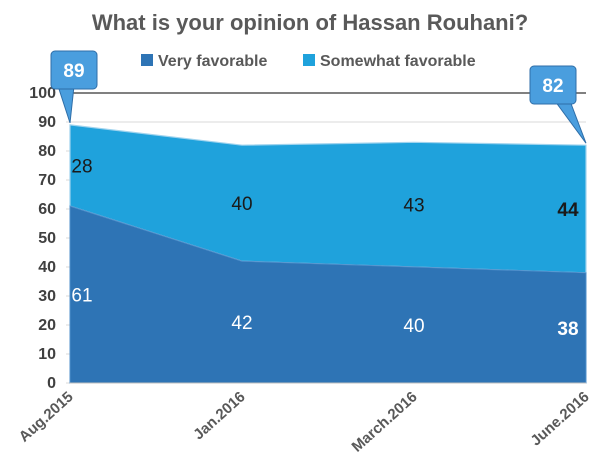  Describe the element at coordinates (304, 421) in the screenshot. I see `x-axis: Aug.2015 Jan.2016 March.2016 June.2016` at that location.